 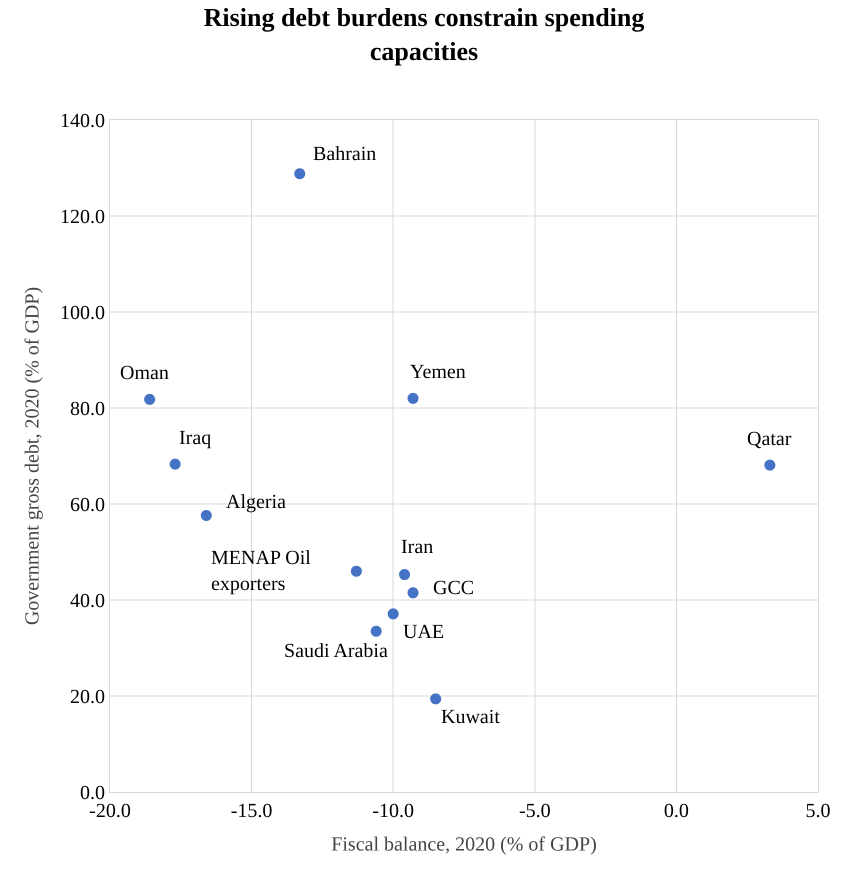 What do you see at coordinates (87, 697) in the screenshot?
I see `y-tick-label: 20.0` at bounding box center [87, 697].